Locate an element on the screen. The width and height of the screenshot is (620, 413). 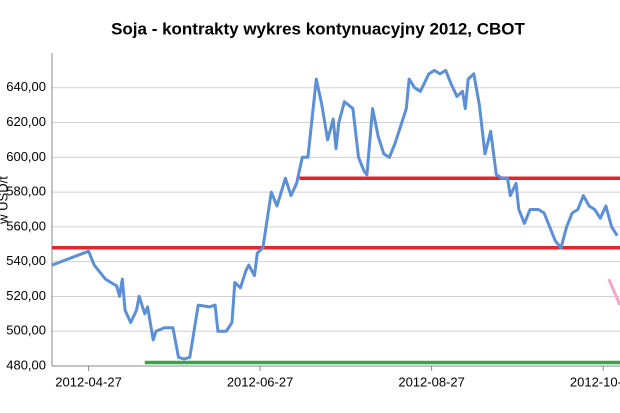
y-tick-label: 500,00 is located at coordinates (26, 330).